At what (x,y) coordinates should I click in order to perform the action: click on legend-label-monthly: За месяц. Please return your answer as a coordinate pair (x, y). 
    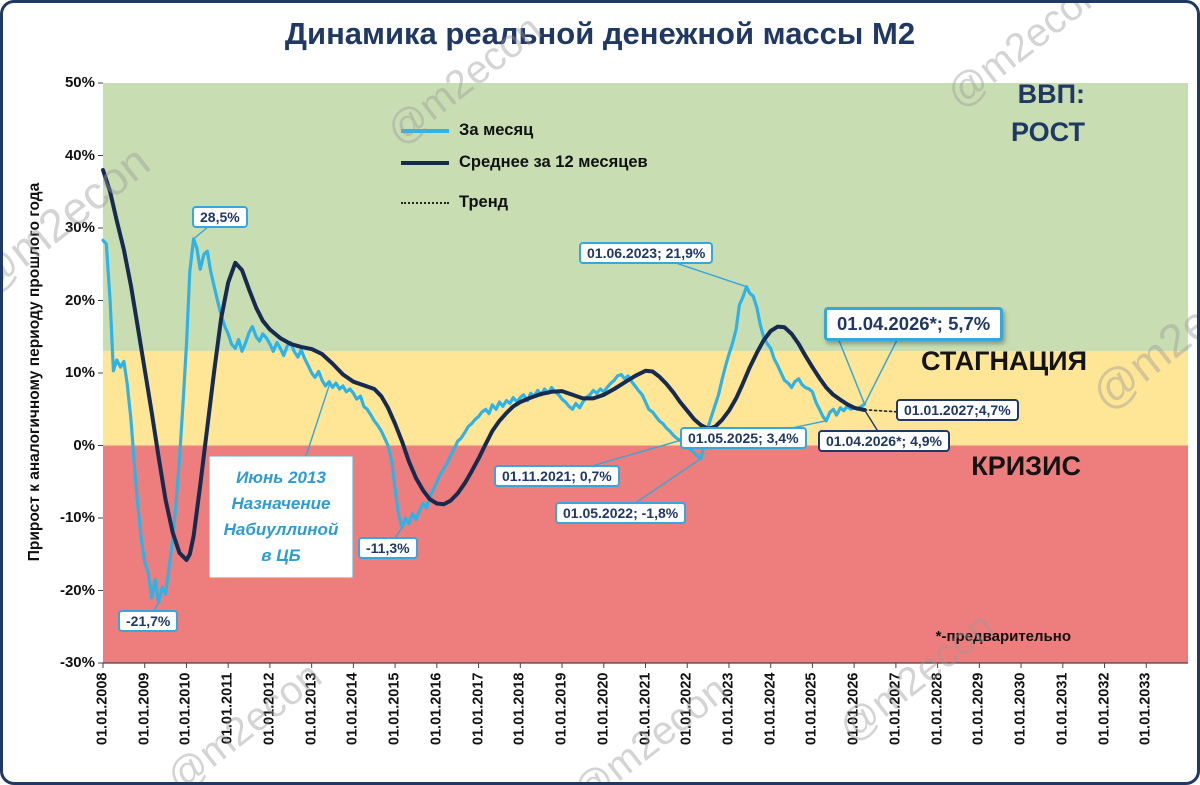
    Looking at the image, I should click on (496, 130).